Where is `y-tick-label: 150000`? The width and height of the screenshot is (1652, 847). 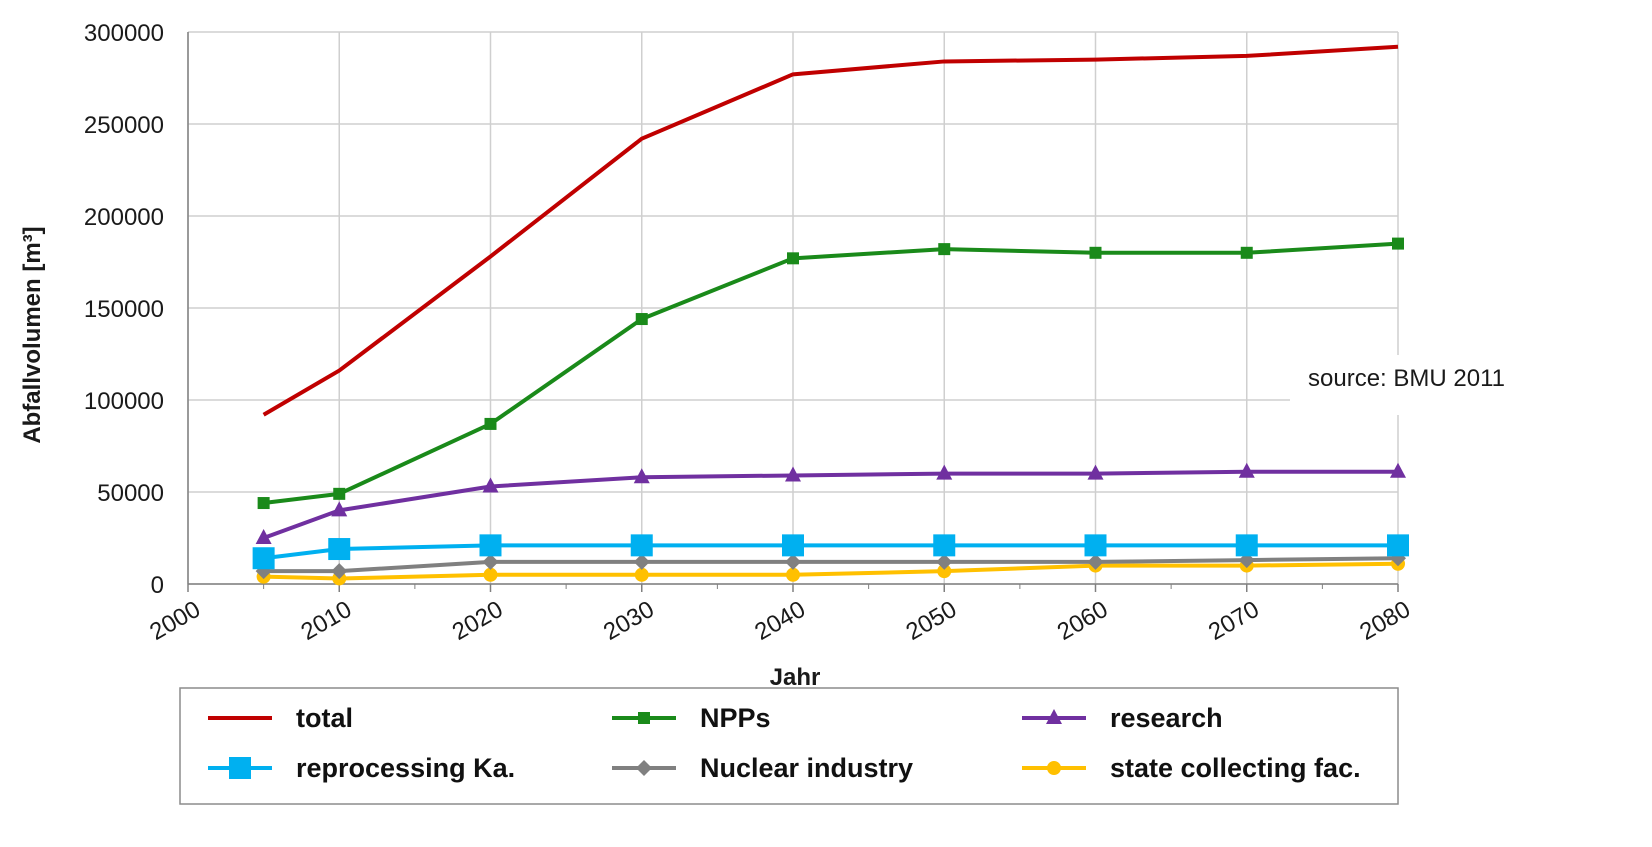
y-tick-label: 150000 is located at coordinates (124, 309).